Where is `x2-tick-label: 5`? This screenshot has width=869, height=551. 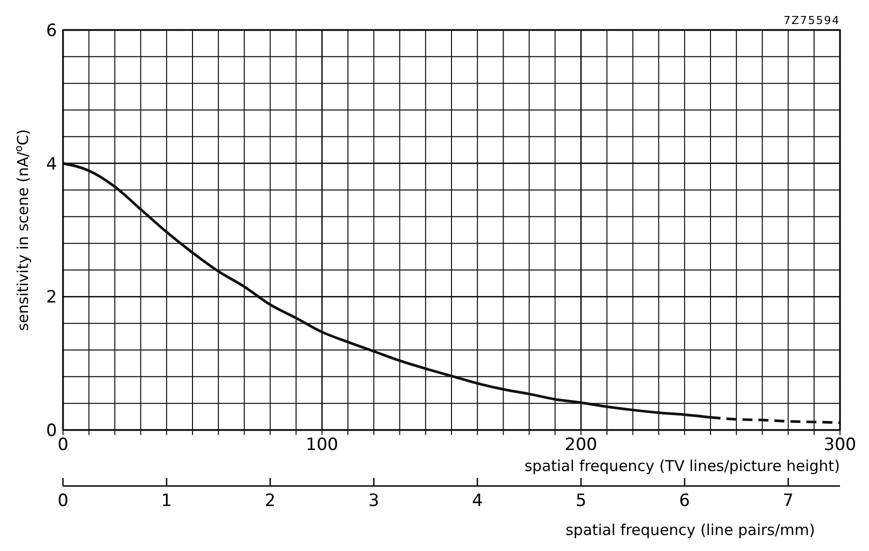
x2-tick-label: 5 is located at coordinates (581, 501).